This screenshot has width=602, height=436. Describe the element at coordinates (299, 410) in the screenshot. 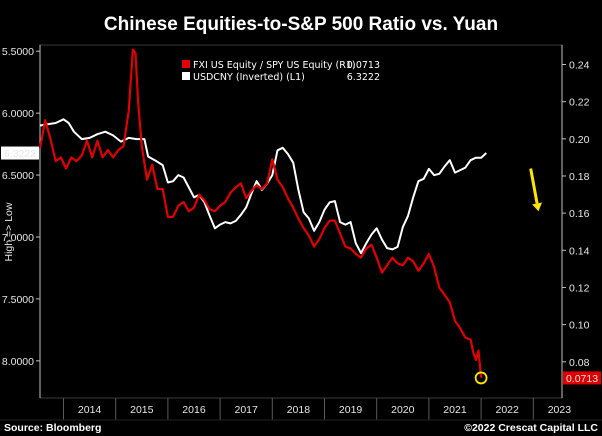

I see `x-tick-label: 2018` at that location.